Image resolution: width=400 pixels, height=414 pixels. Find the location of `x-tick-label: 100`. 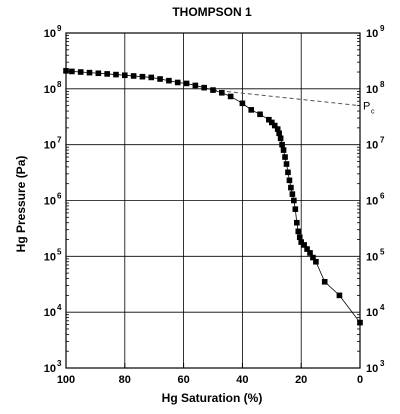

x-tick-label: 100 is located at coordinates (66, 380).